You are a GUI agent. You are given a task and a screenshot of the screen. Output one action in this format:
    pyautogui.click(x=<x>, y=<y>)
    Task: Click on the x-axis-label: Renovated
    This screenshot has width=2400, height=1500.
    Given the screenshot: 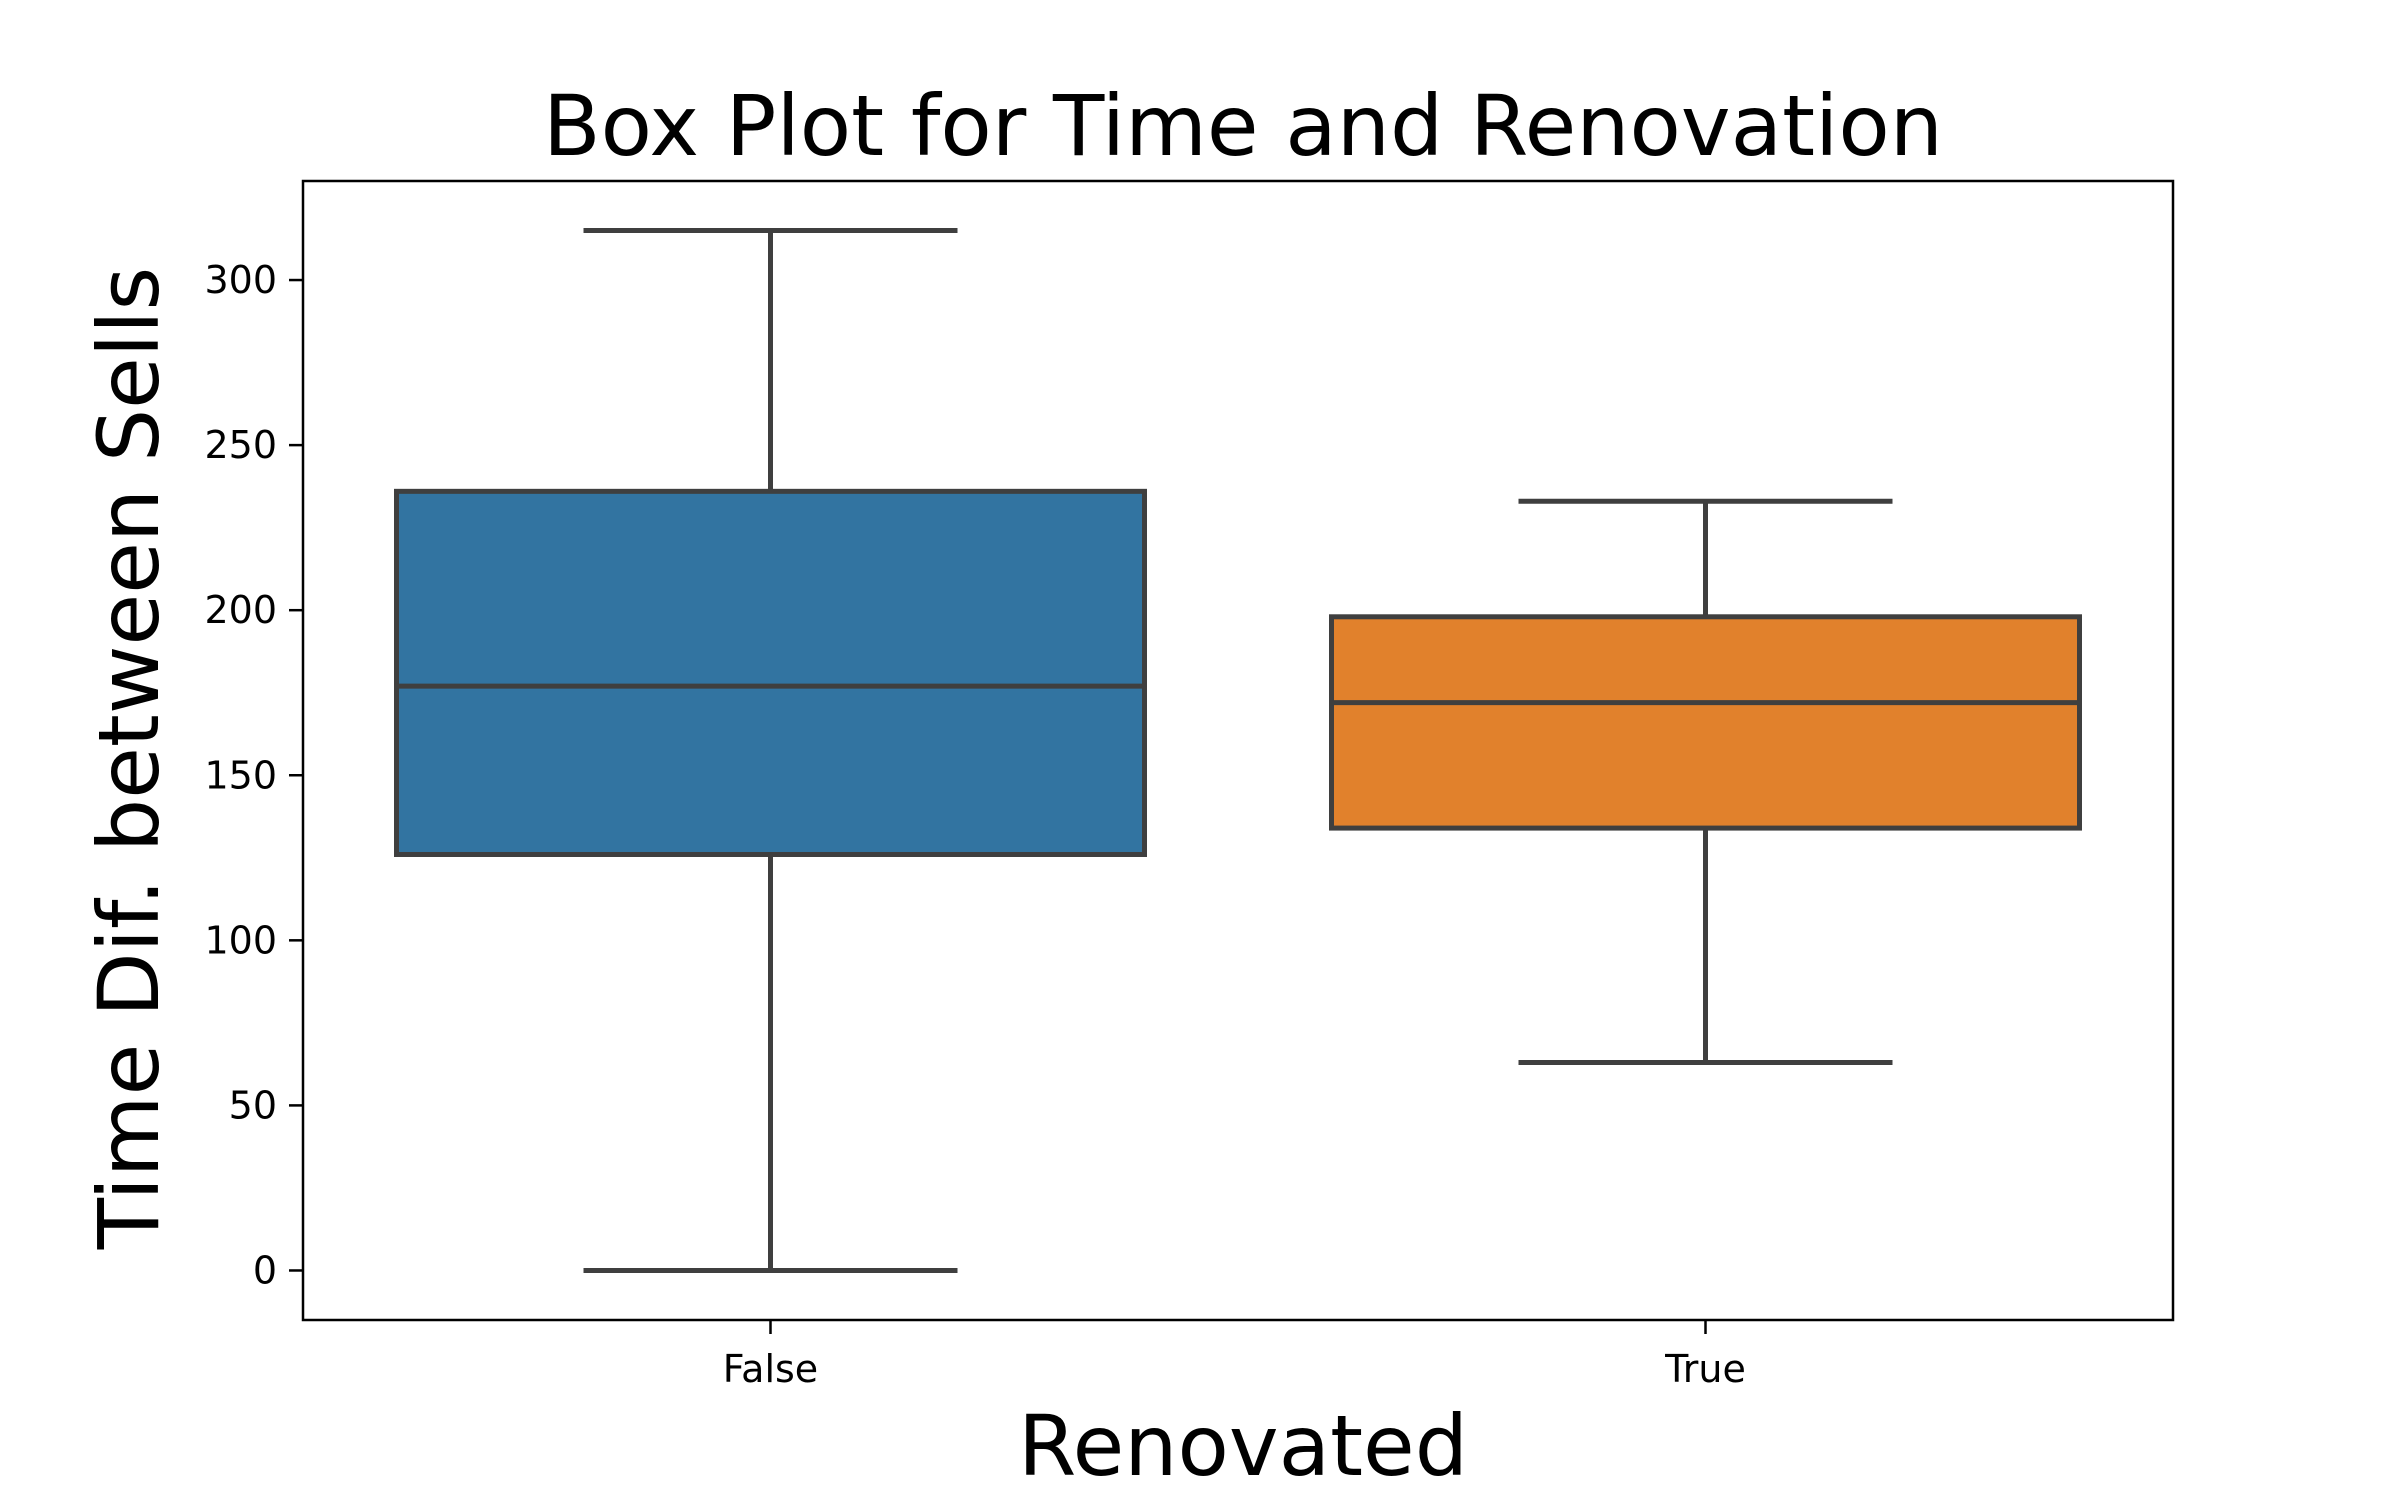 What is the action you would take?
    pyautogui.click(x=1243, y=1446)
    